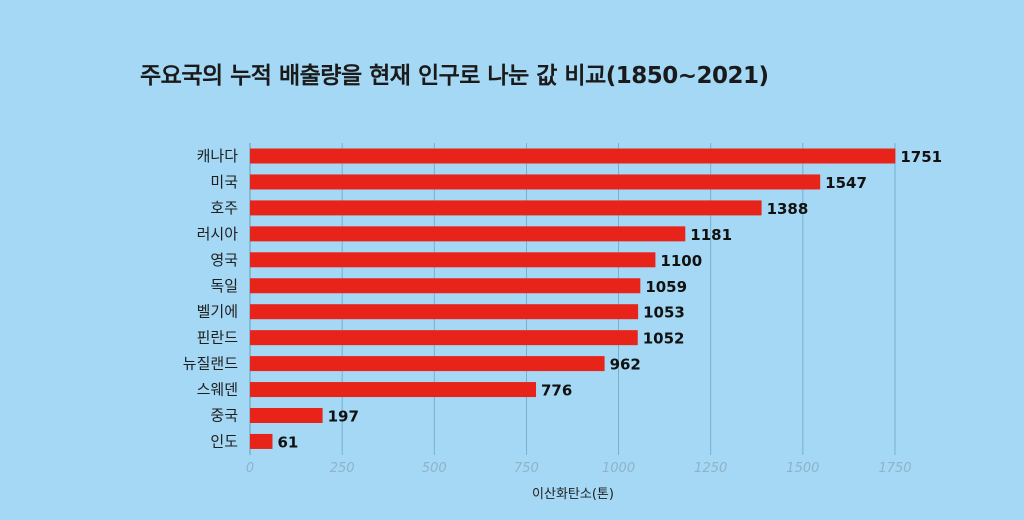 Image resolution: width=1024 pixels, height=520 pixels. Describe the element at coordinates (217, 390) in the screenshot. I see `category-label: 스웨덴` at that location.